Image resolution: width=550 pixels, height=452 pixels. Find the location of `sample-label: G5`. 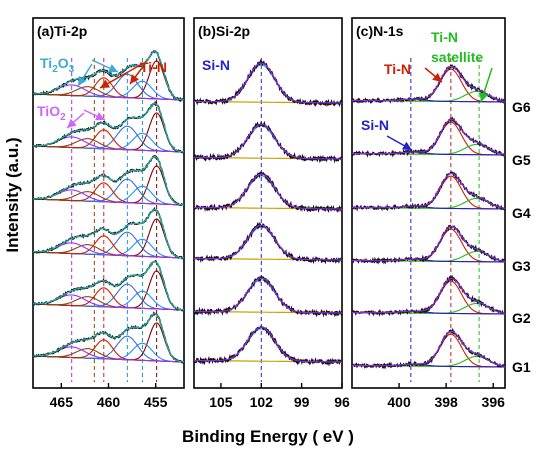

sample-label: G5 is located at coordinates (521, 160).